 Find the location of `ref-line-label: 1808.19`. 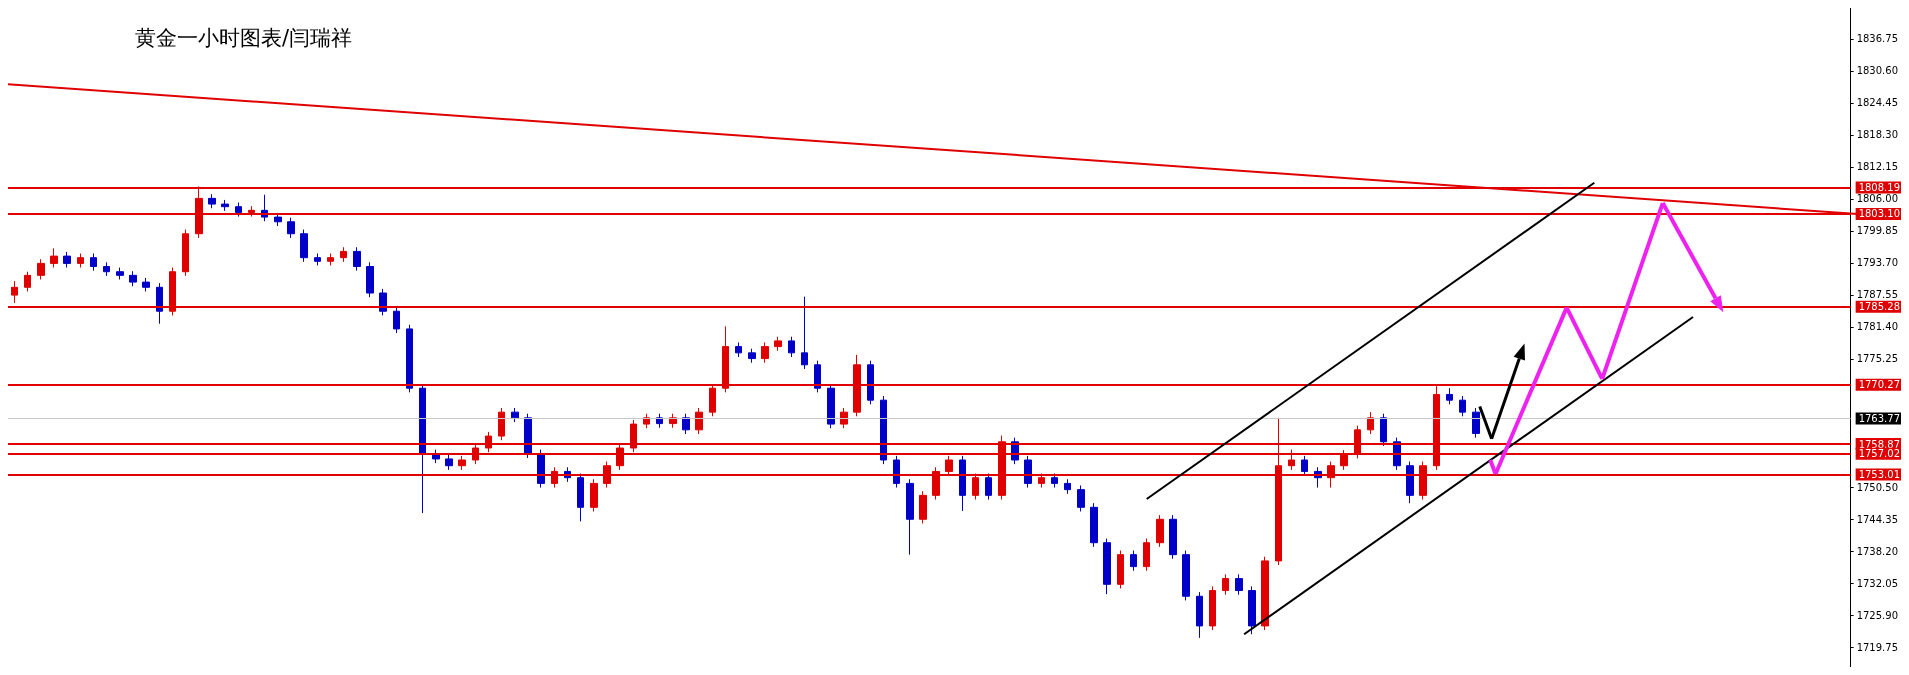

ref-line-label: 1808.19 is located at coordinates (1879, 187).